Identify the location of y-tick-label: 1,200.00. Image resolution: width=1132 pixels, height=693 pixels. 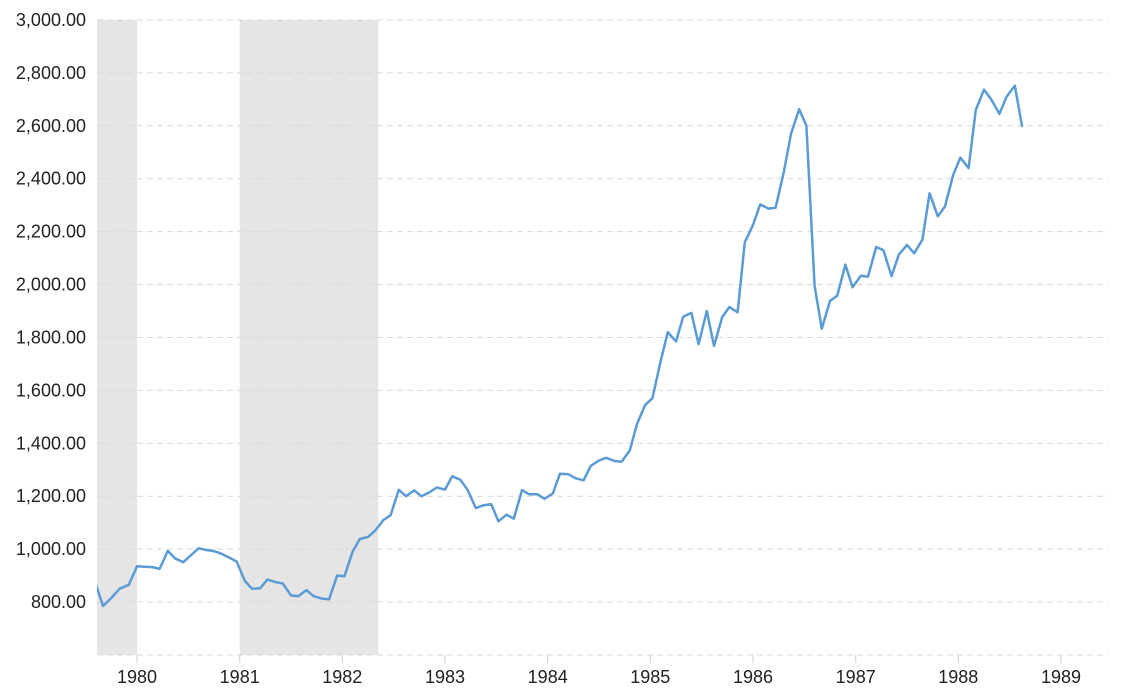
(51, 496).